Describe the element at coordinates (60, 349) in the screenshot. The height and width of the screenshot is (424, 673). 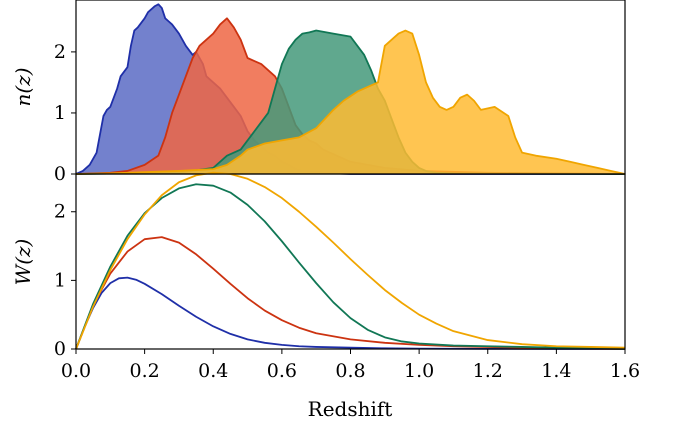
I see `bottom-ytick-label-0: 0` at that location.